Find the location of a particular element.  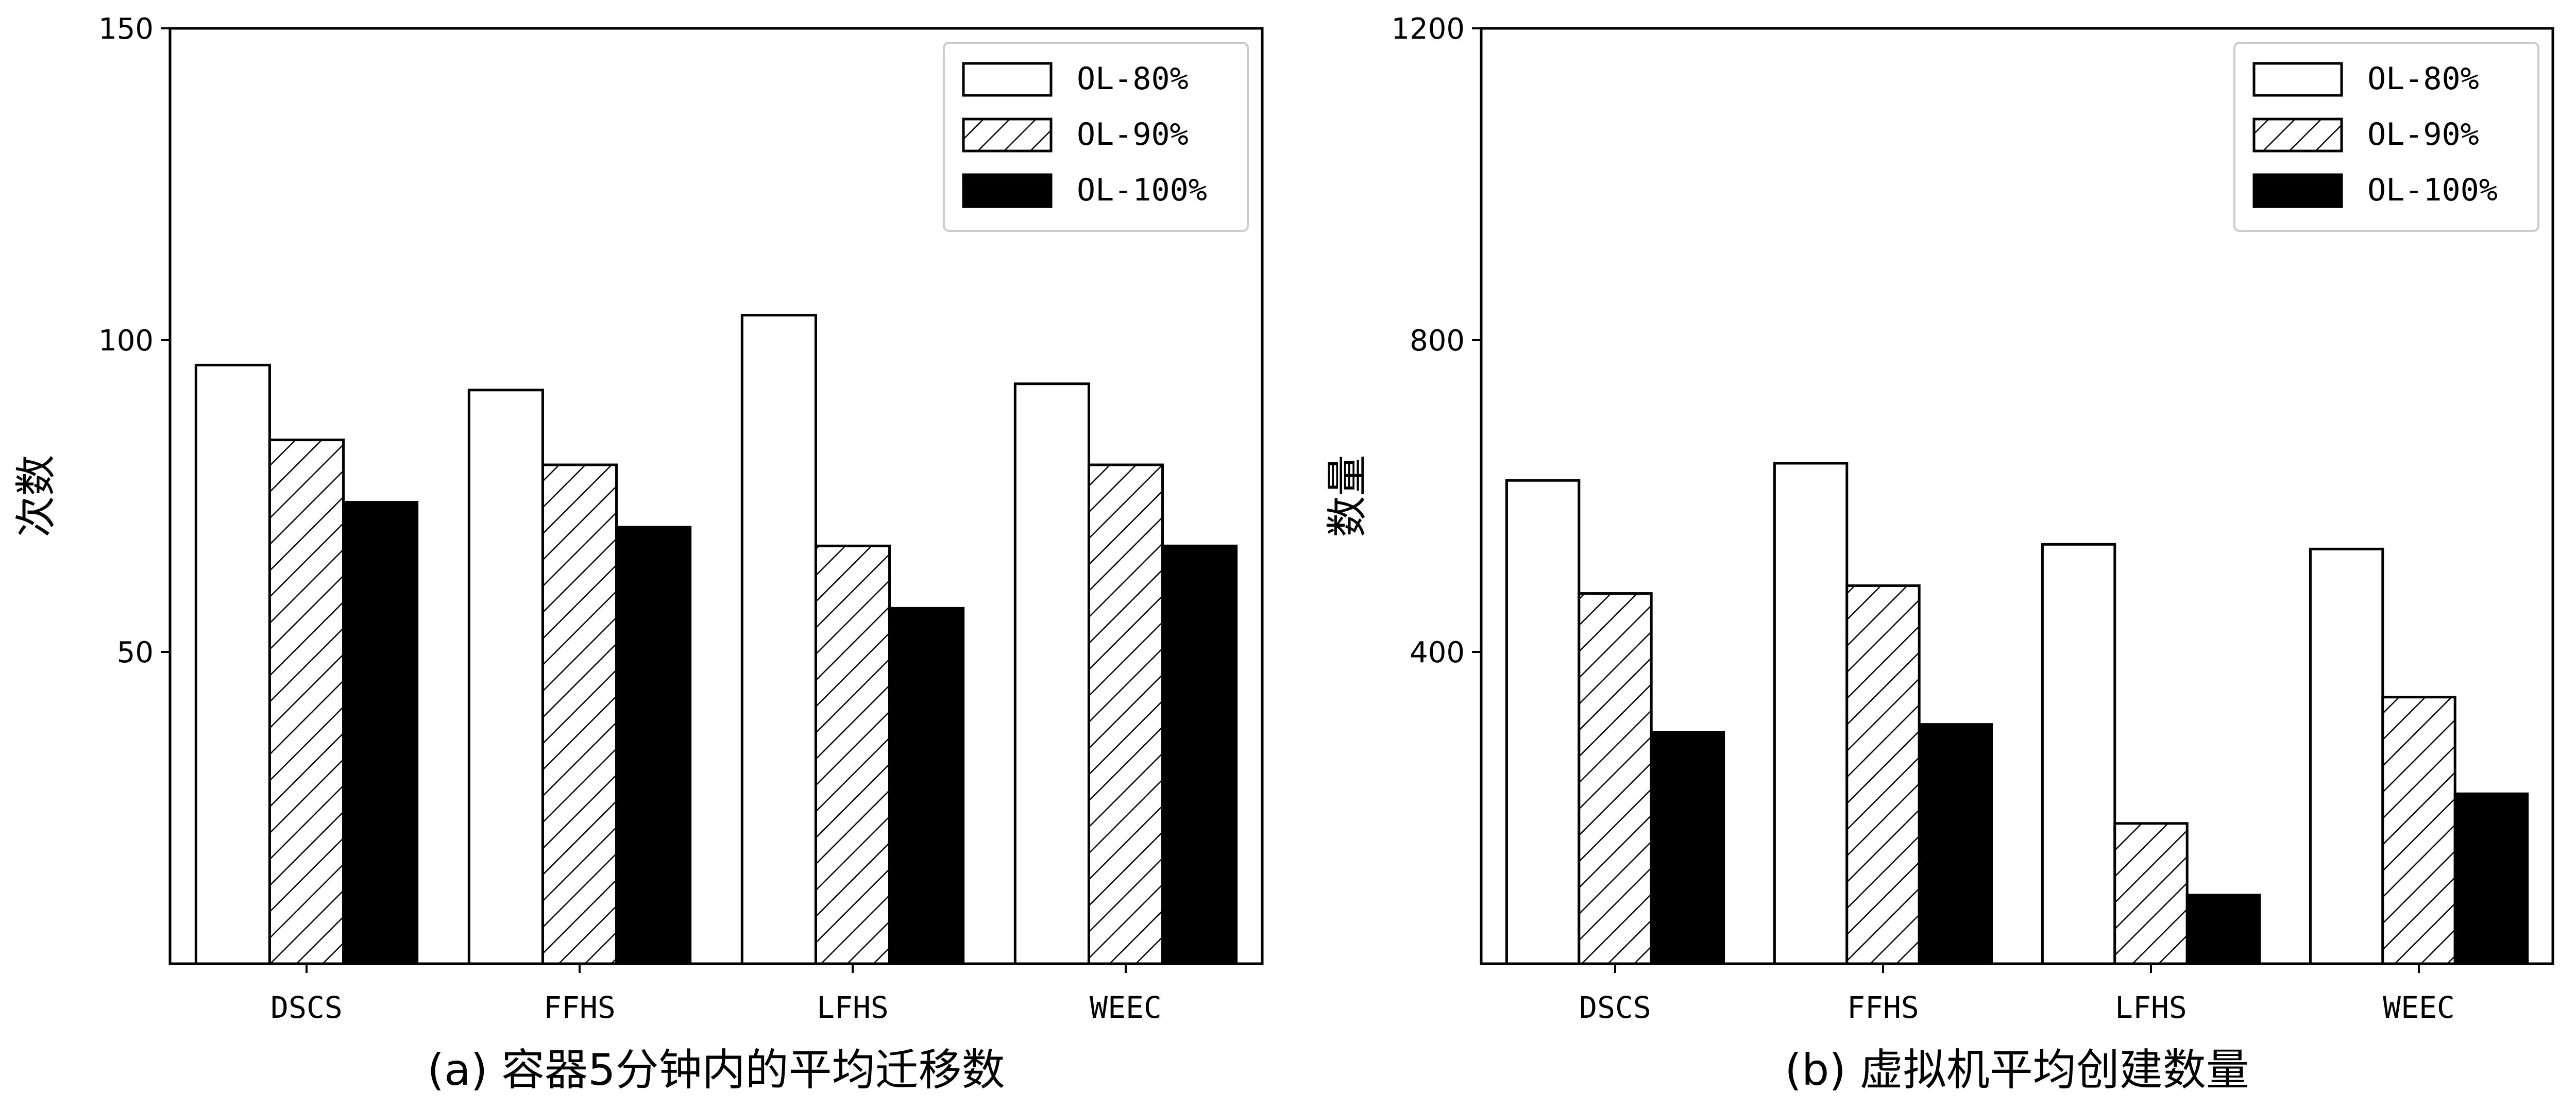

y-ticks-b: 400 800 1200 is located at coordinates (1436, 341).